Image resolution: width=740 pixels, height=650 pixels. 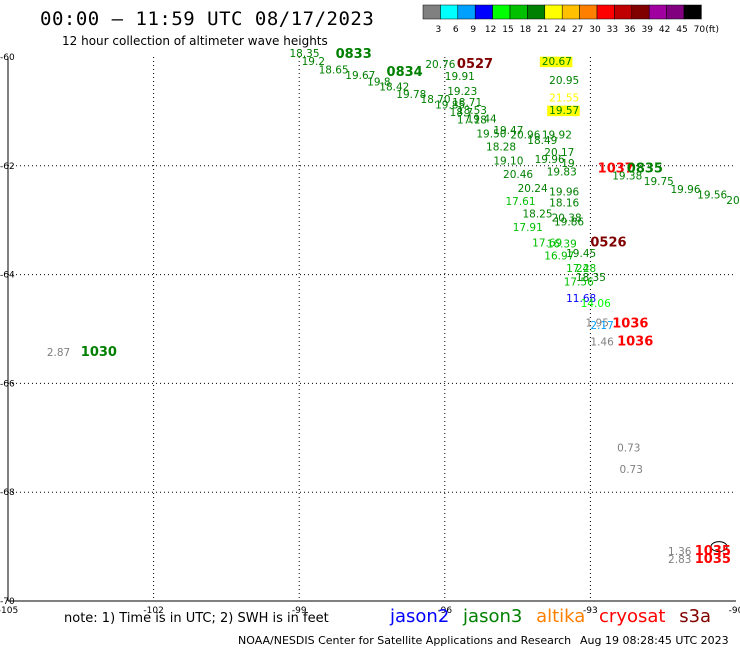 I want to click on wave-height-value: 18.28, so click(x=501, y=148).